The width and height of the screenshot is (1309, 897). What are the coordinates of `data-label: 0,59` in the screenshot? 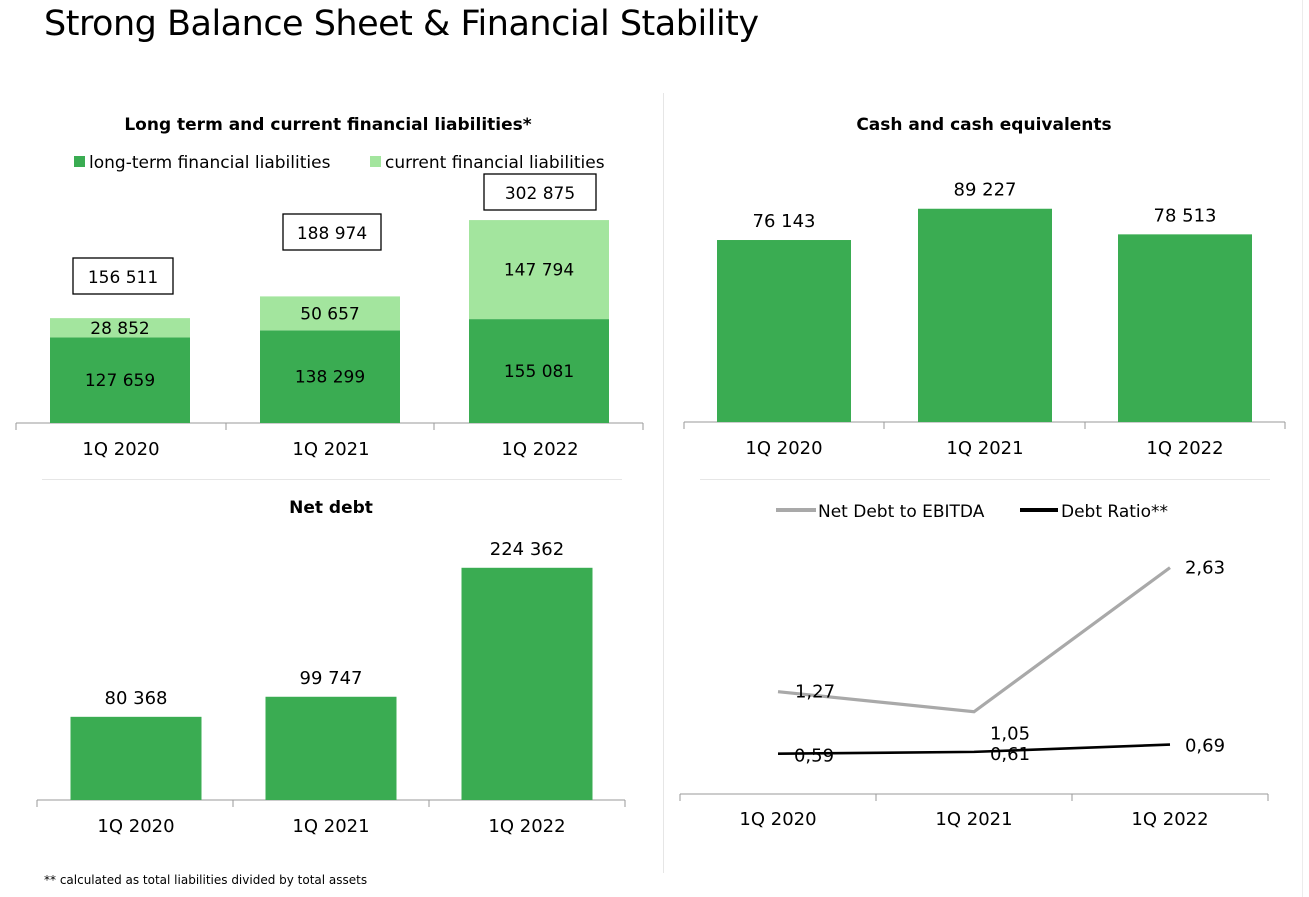 It's located at (814, 756).